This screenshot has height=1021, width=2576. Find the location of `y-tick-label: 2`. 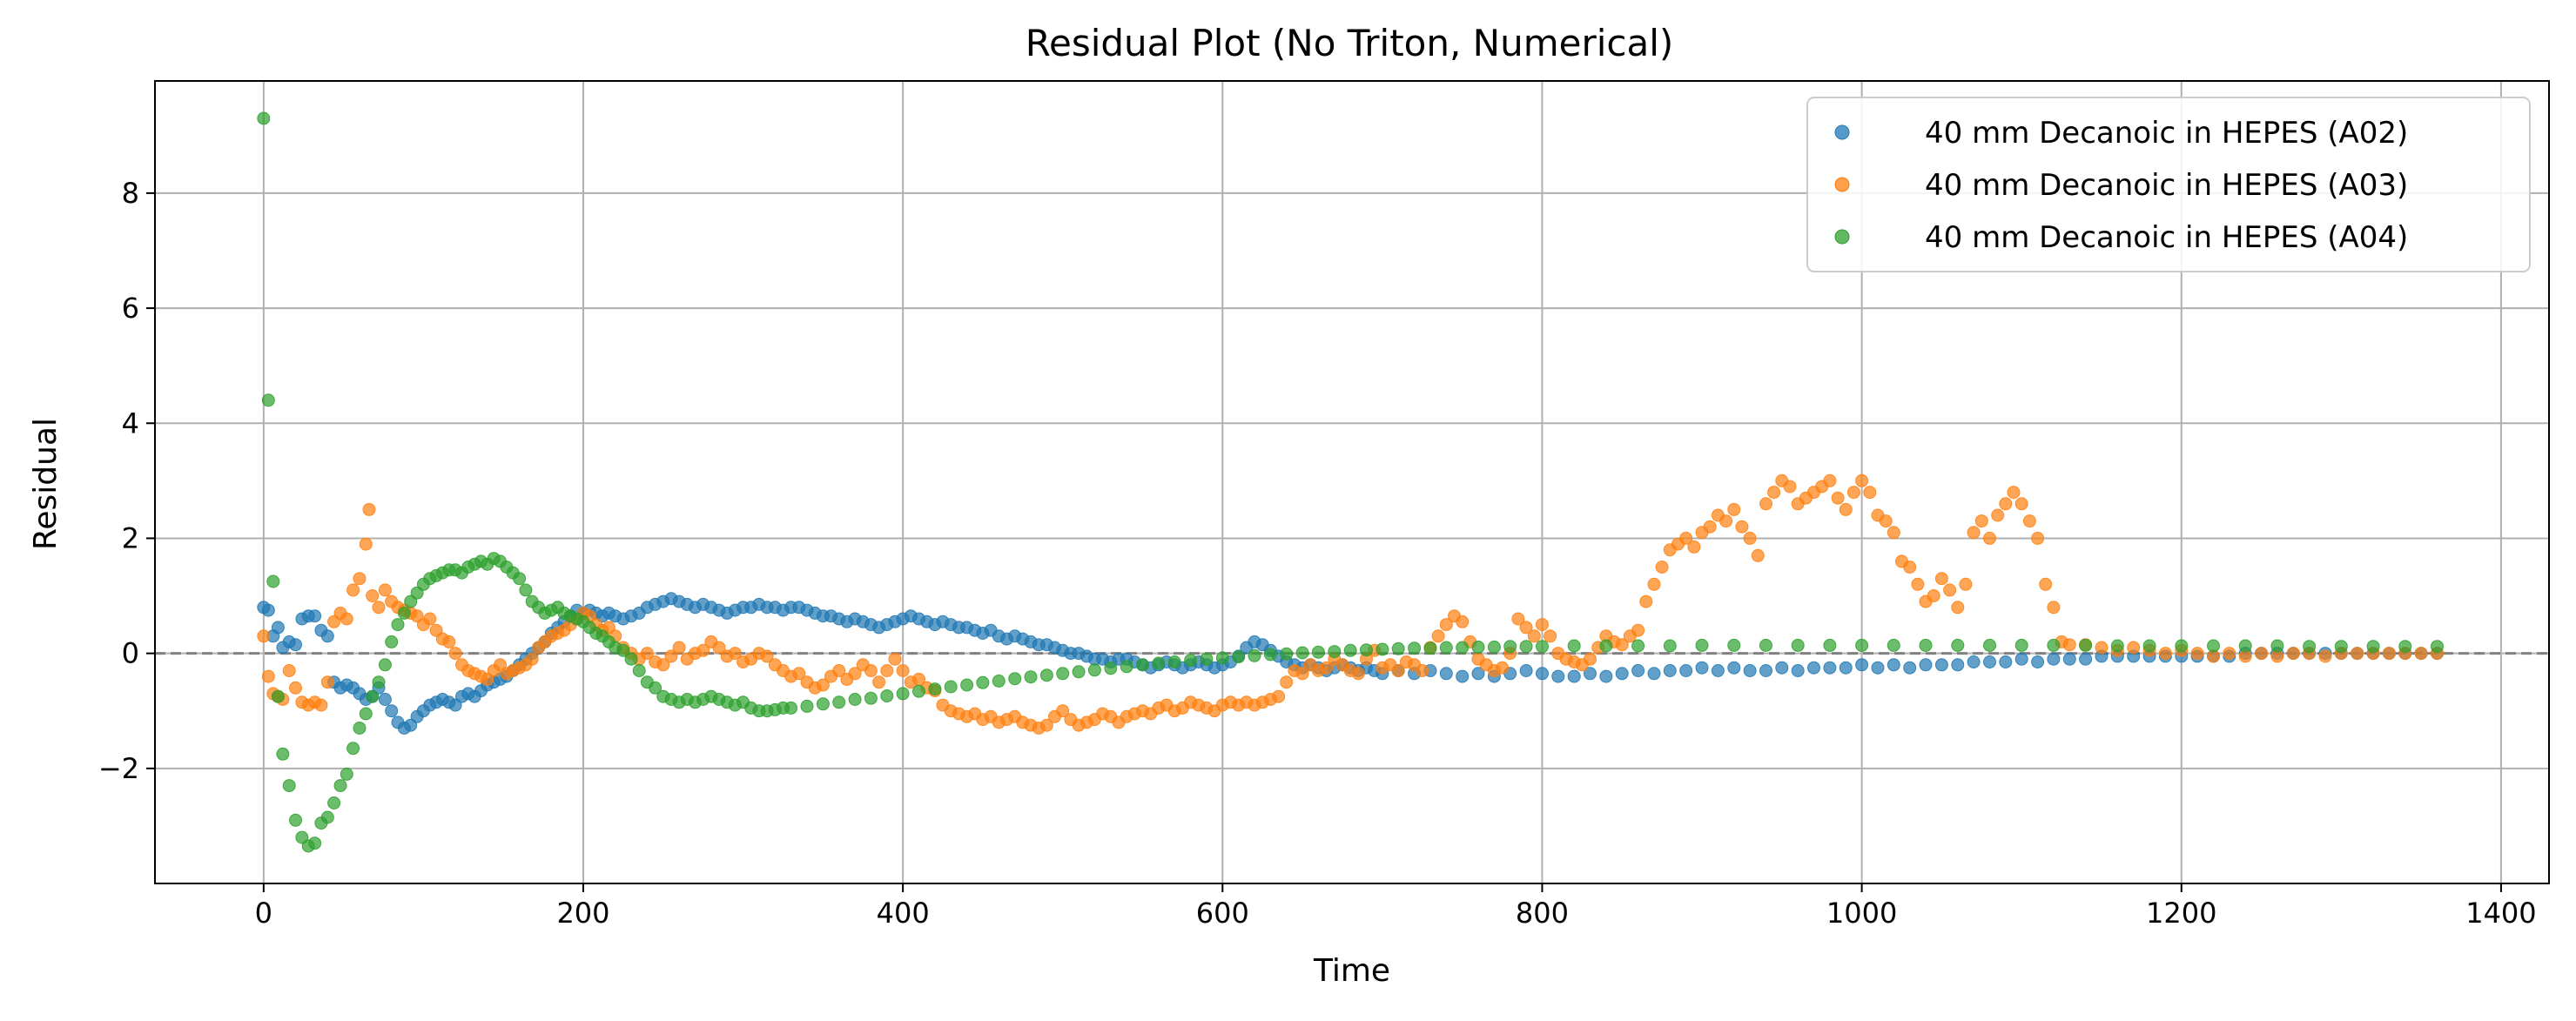

y-tick-label: 2 is located at coordinates (130, 537).